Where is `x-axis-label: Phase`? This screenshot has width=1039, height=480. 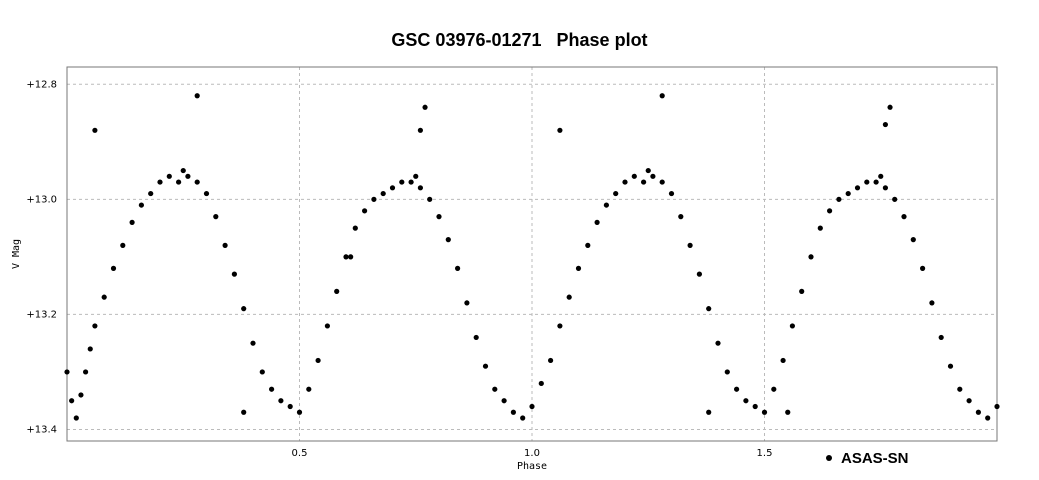
x-axis-label: Phase is located at coordinates (532, 466).